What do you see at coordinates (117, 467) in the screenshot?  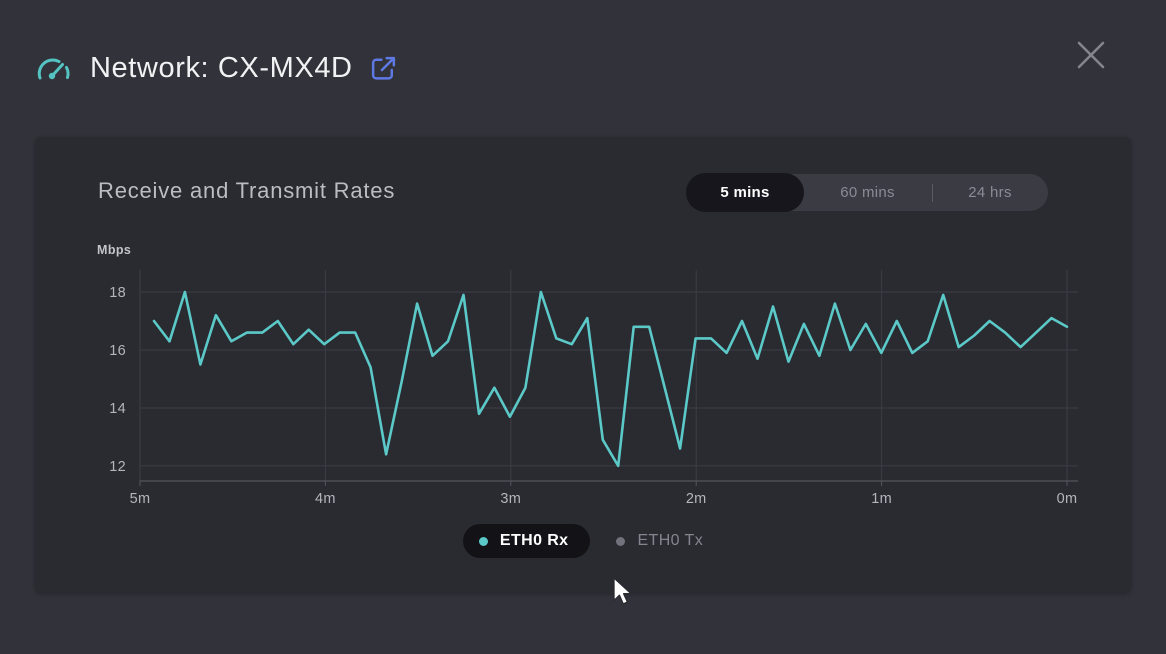 I see `svg-text: 12` at bounding box center [117, 467].